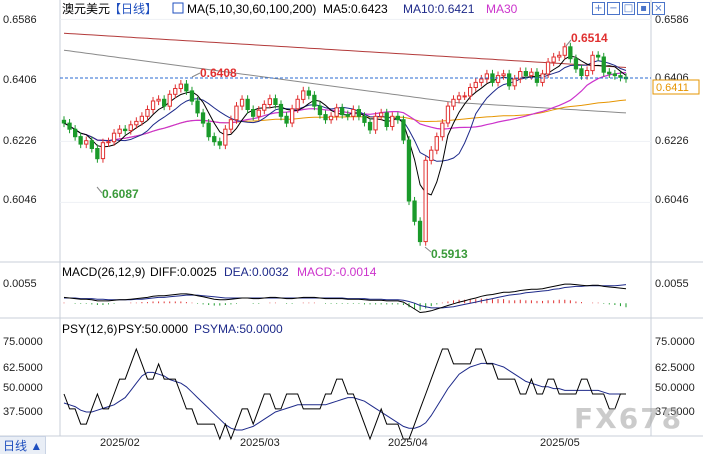 The height and width of the screenshot is (455, 703). What do you see at coordinates (449, 254) in the screenshot?
I see `annotation-low-apr: 0.5913` at bounding box center [449, 254].